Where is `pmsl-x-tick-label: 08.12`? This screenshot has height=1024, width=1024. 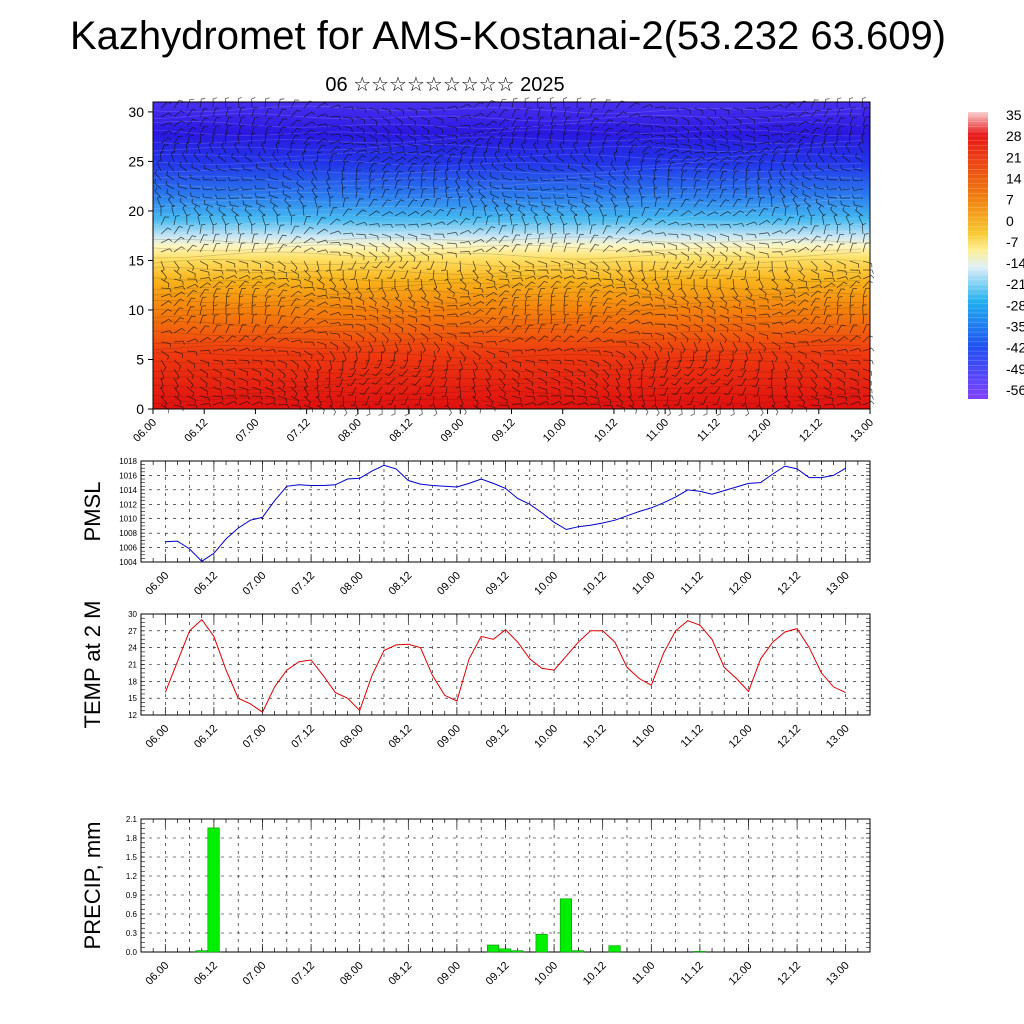
pmsl-x-tick-label: 08.12 is located at coordinates (400, 584).